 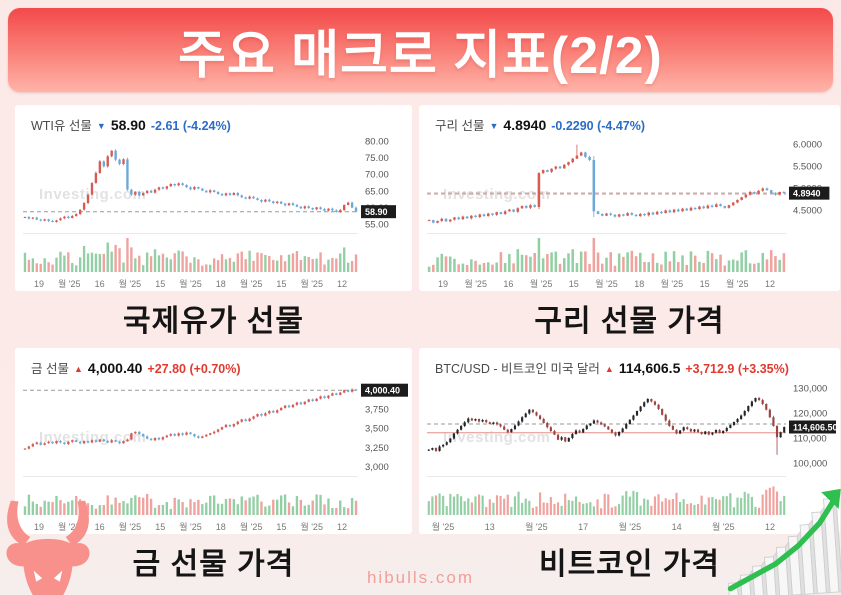 I want to click on title-banner: 주요 매크로 지표(2/2), so click(x=420, y=50).